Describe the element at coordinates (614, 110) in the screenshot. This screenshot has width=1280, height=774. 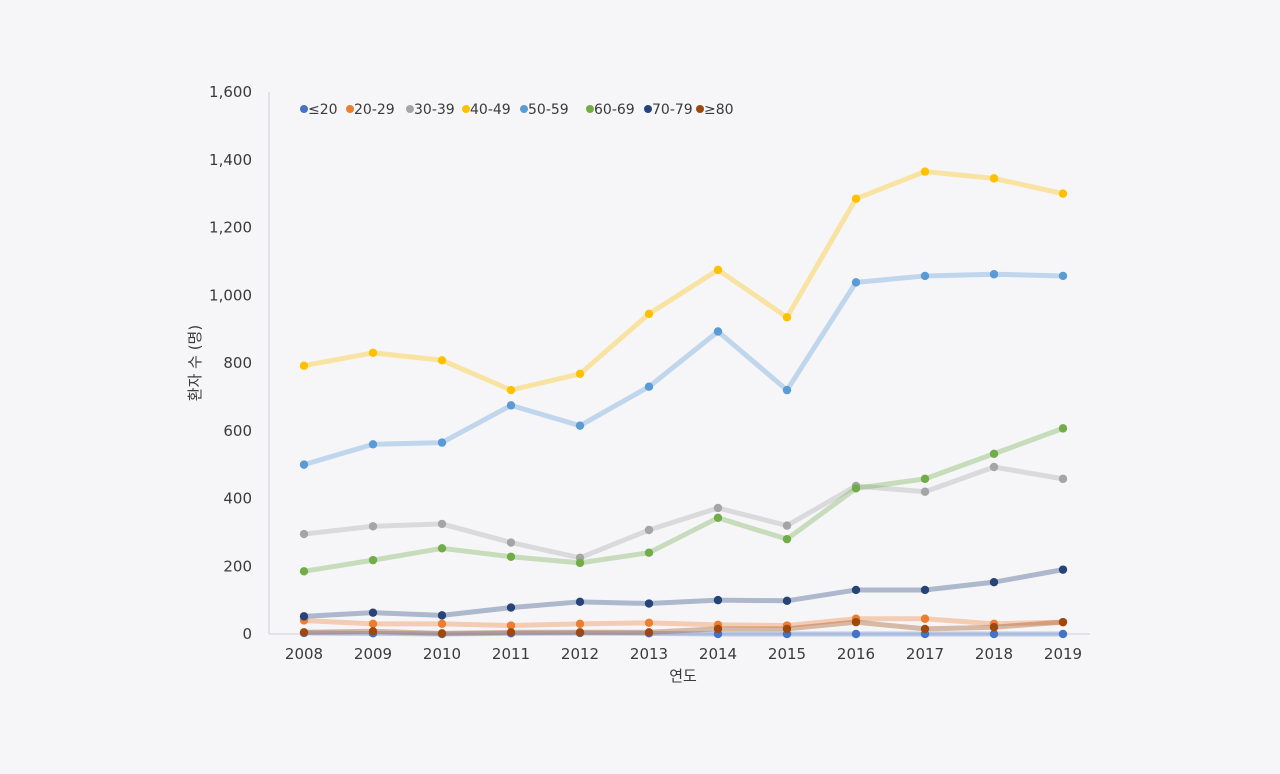
I see `legend-label: 60-69` at that location.